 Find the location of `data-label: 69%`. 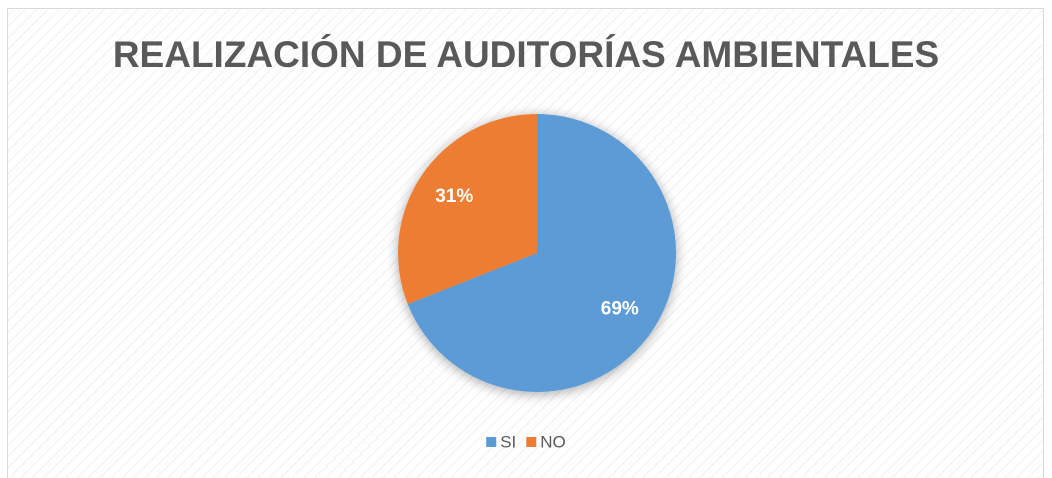

data-label: 69% is located at coordinates (620, 308).